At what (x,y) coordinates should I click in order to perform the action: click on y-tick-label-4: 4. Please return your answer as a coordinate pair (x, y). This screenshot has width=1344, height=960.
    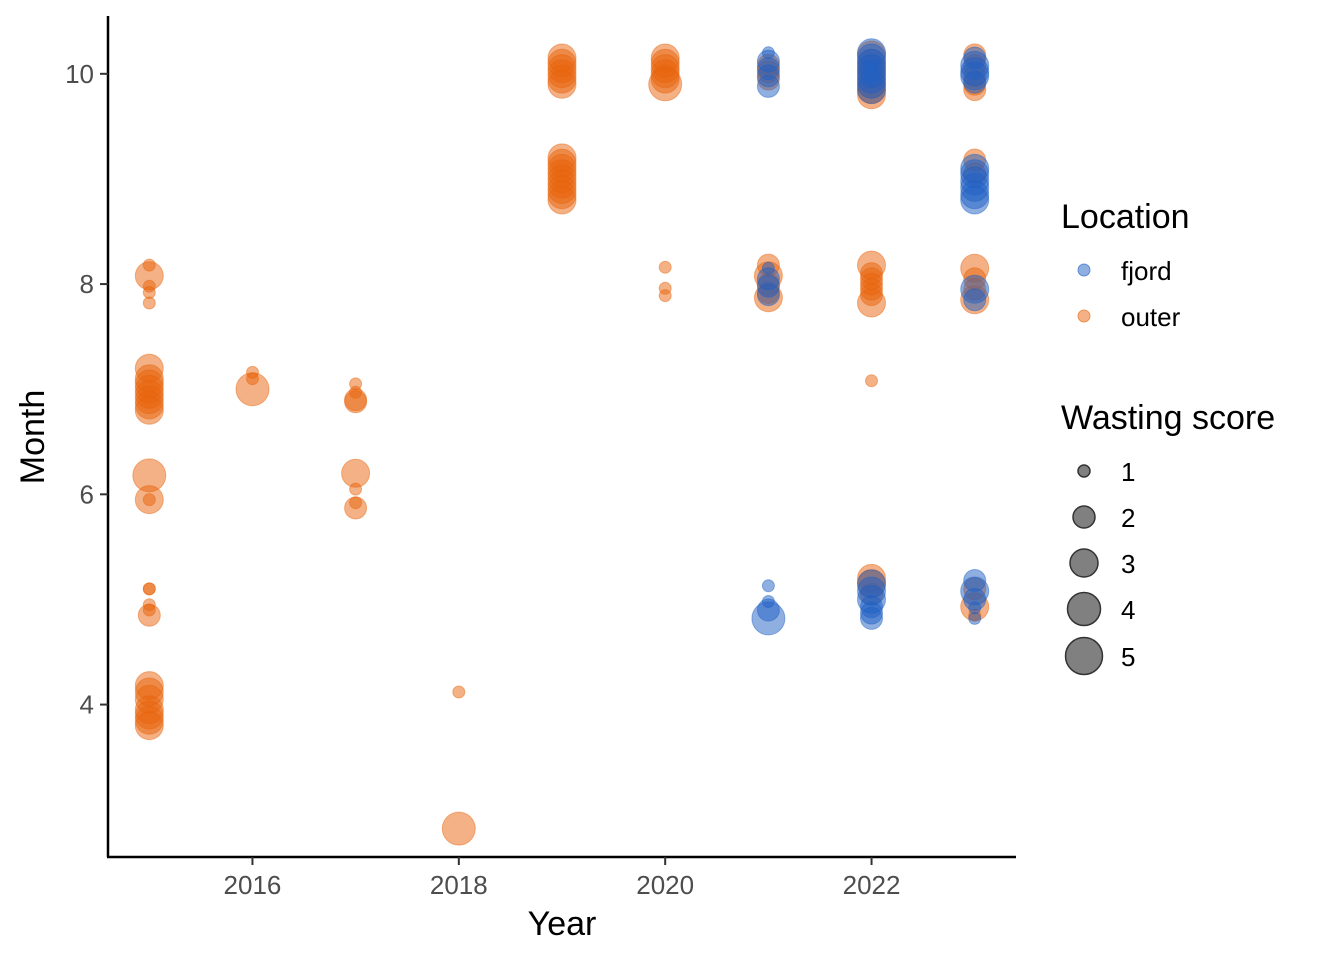
    Looking at the image, I should click on (87, 705).